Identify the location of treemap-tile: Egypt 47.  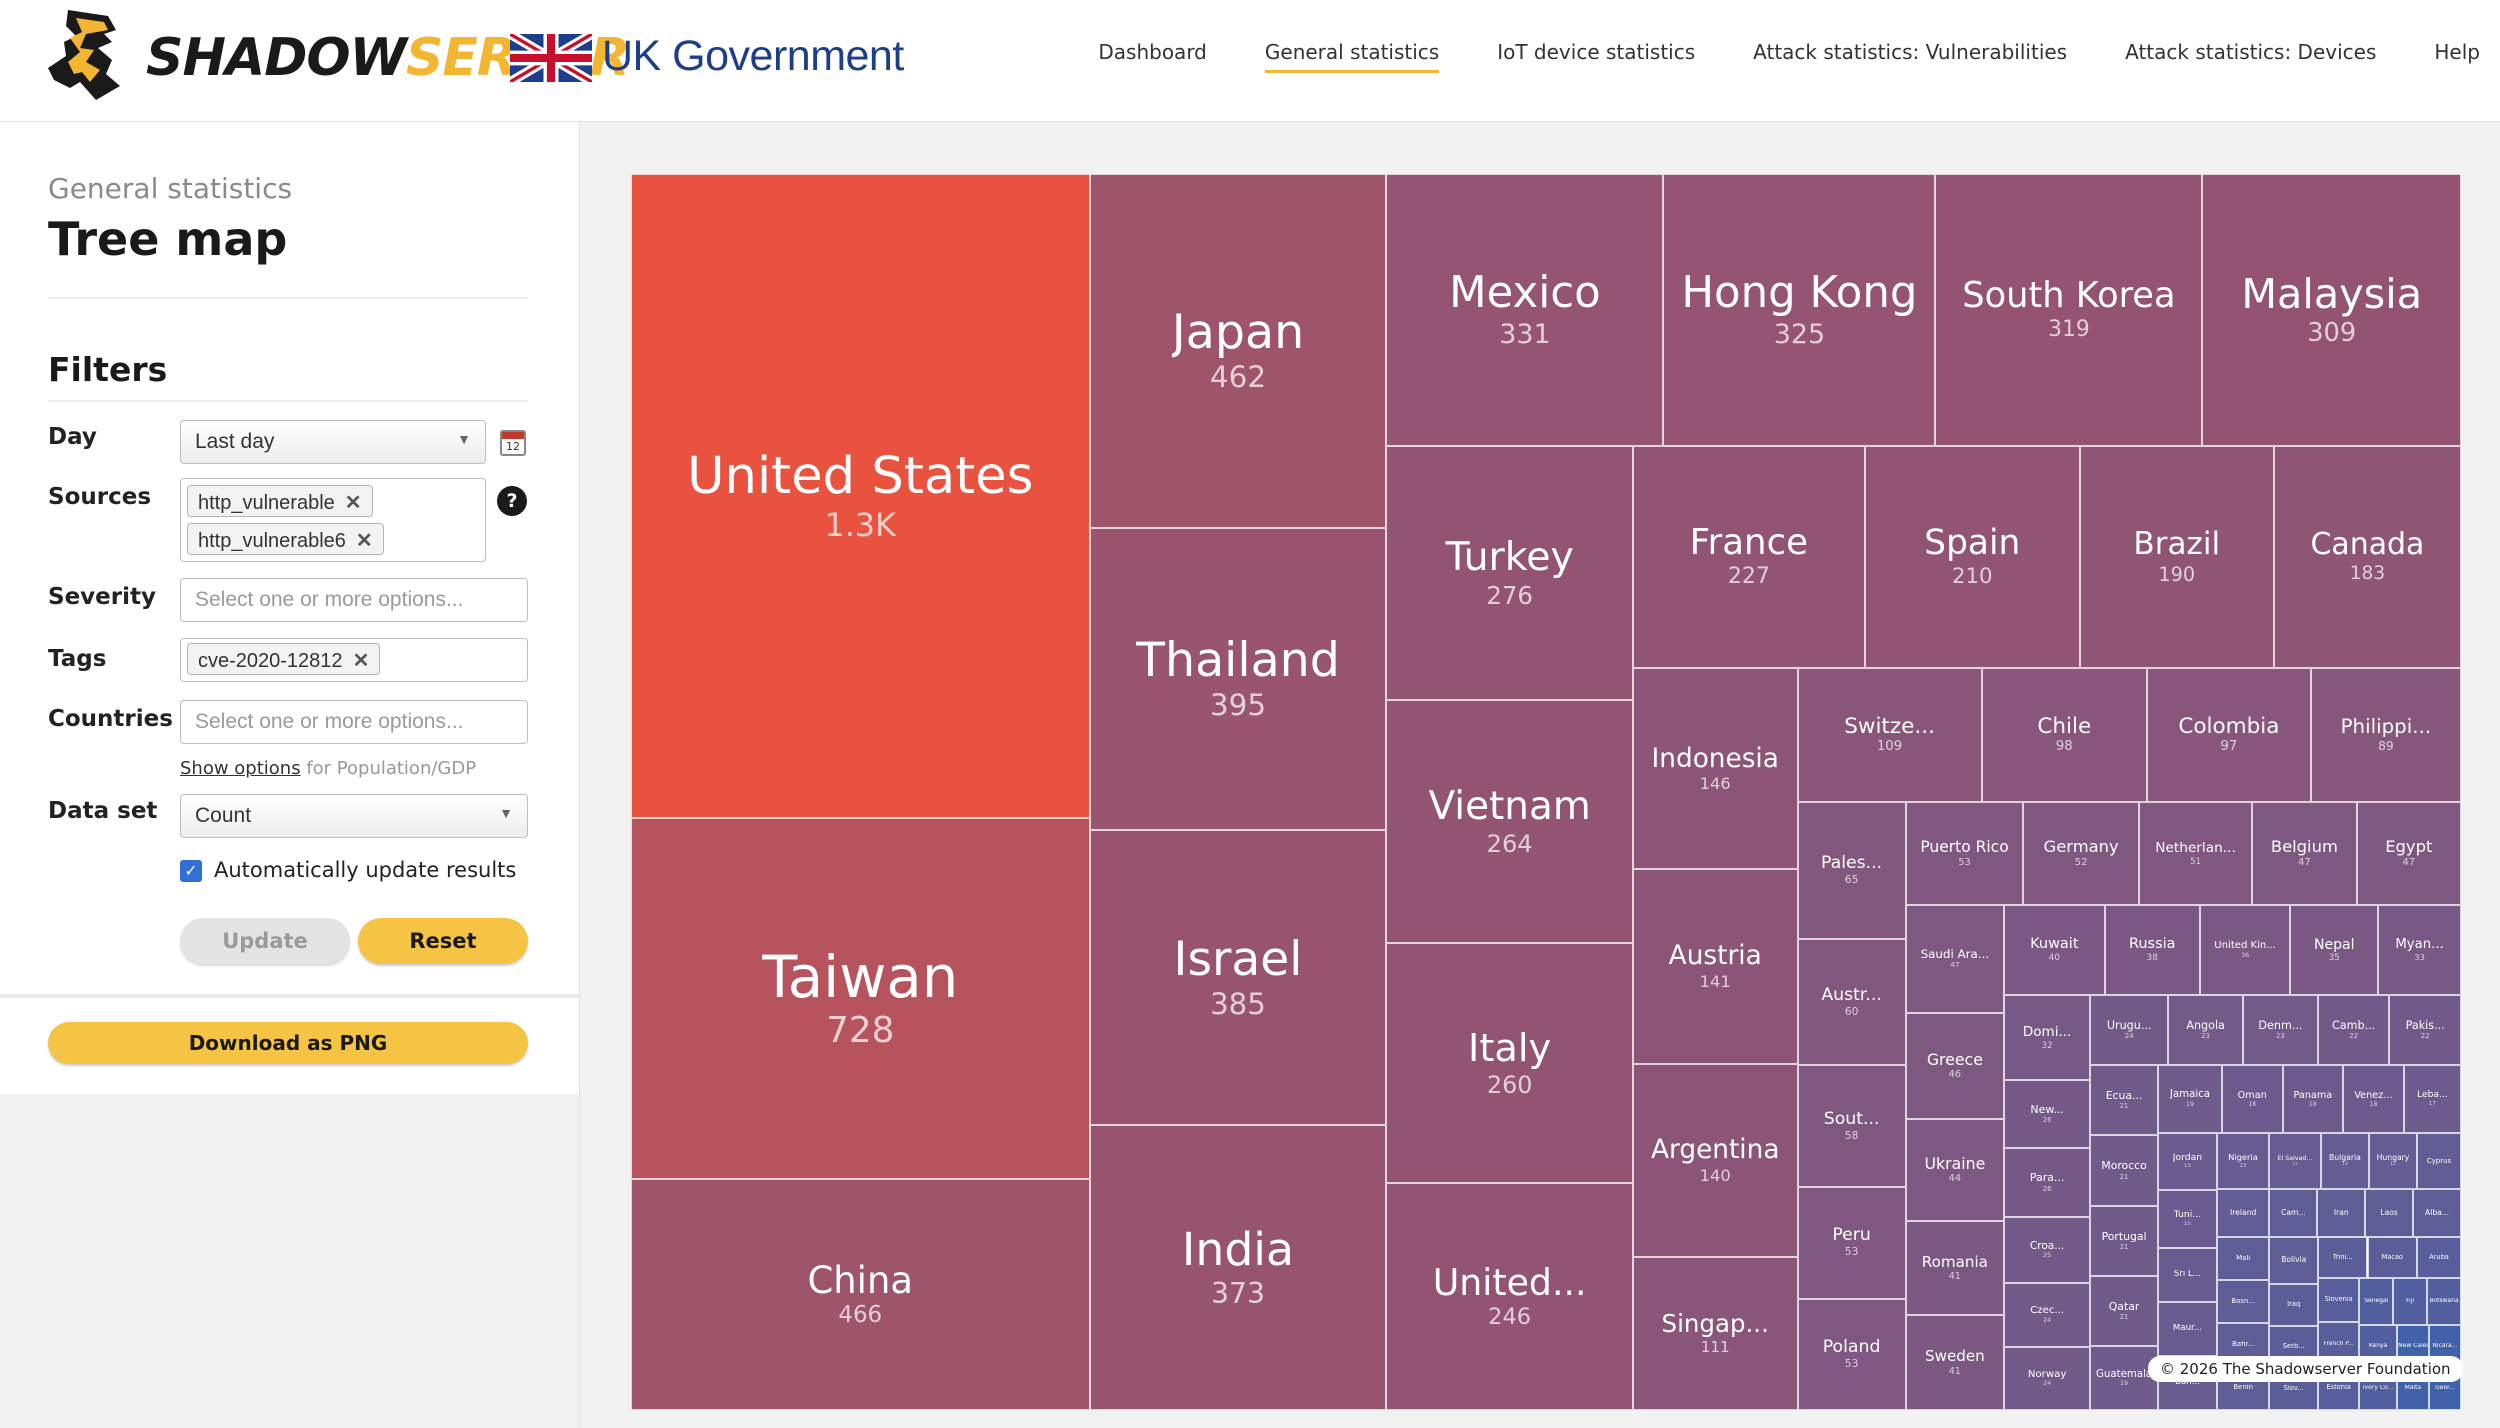
(2408, 853).